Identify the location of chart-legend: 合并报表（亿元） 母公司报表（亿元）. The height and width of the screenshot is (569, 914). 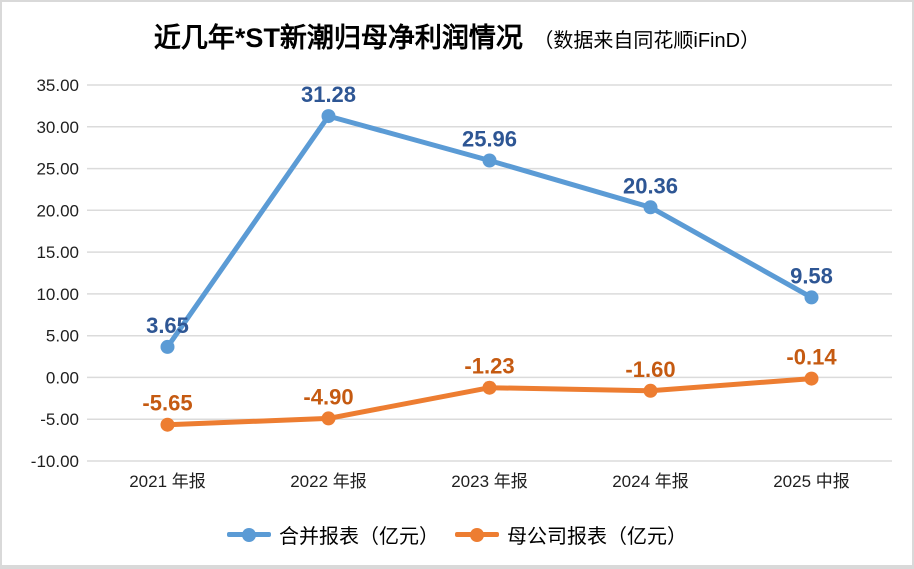
(457, 534).